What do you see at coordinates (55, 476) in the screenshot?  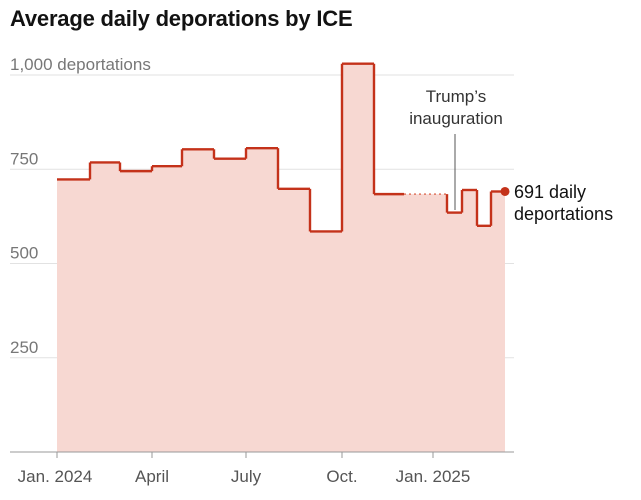 I see `x-tick-label: Jan. 2024` at bounding box center [55, 476].